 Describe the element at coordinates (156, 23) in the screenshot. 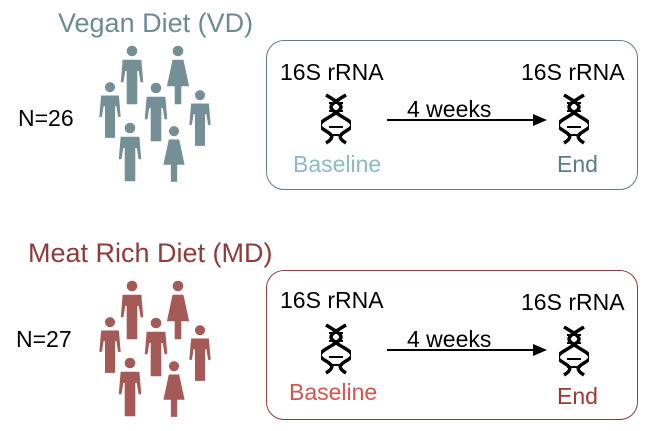

I see `group-title: Vegan Diet (VD)` at that location.